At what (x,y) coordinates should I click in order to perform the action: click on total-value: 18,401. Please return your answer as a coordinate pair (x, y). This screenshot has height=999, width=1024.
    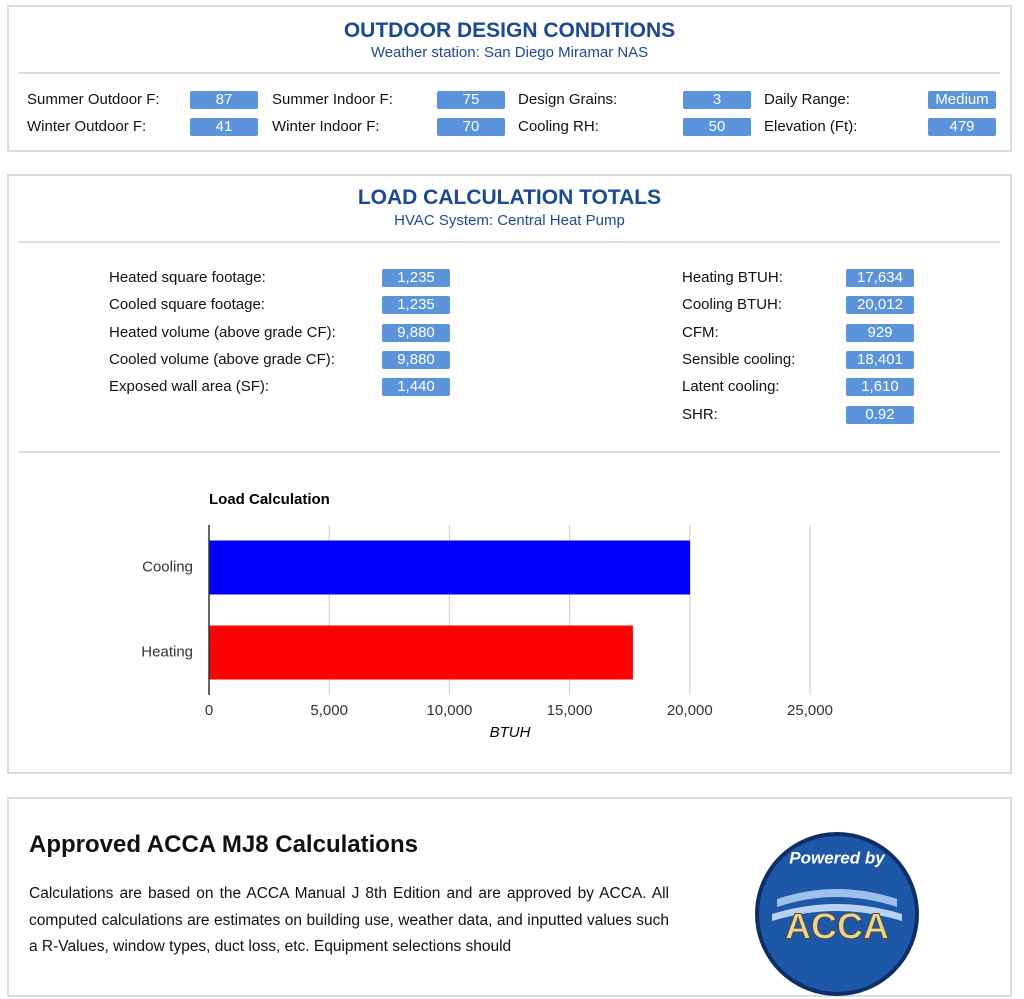
    Looking at the image, I should click on (880, 359).